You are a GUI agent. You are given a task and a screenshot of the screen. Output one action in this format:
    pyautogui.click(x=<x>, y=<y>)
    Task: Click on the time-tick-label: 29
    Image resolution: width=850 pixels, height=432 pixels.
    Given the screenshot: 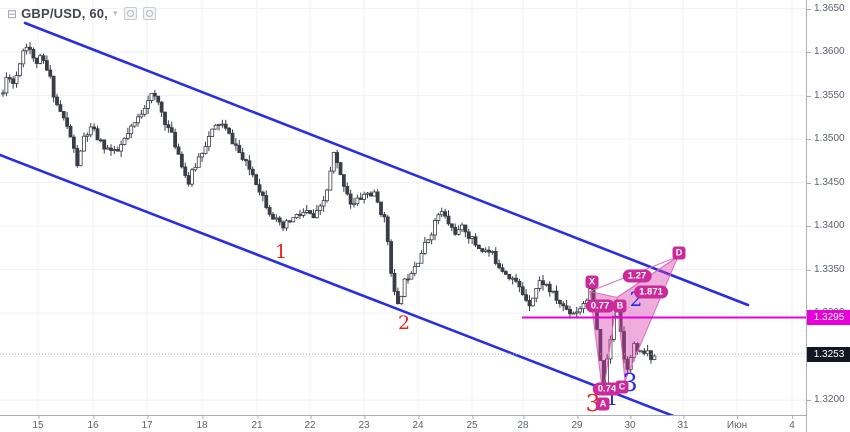 What is the action you would take?
    pyautogui.click(x=577, y=423)
    